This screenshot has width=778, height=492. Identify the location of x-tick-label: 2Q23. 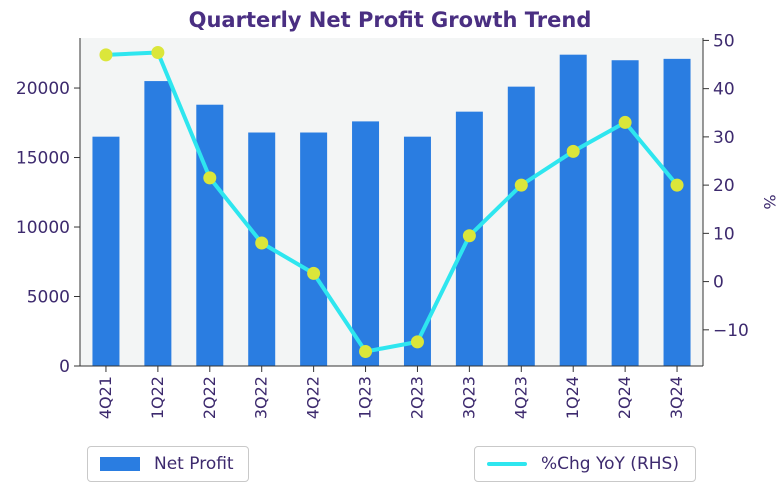
(416, 397).